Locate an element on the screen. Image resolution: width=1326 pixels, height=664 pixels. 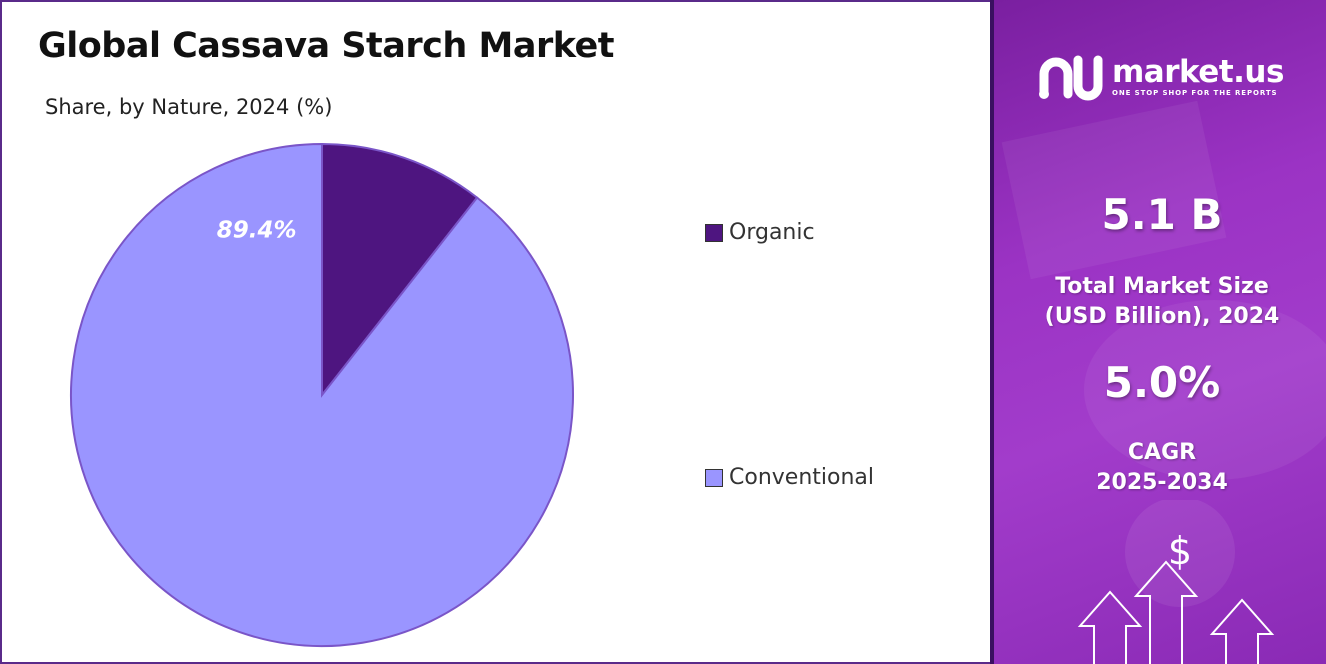
market-size-label-line1: Total Market Size is located at coordinates (1162, 286).